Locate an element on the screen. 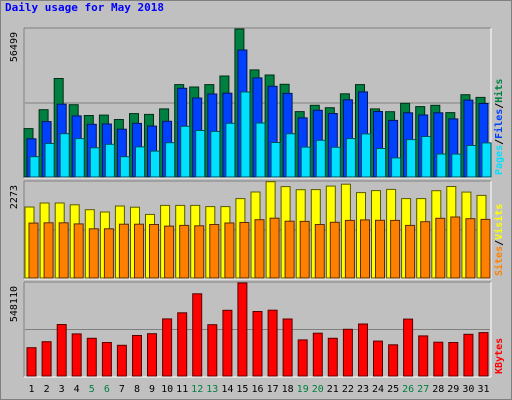  x-tick-label-day-13: 13 is located at coordinates (212, 389).